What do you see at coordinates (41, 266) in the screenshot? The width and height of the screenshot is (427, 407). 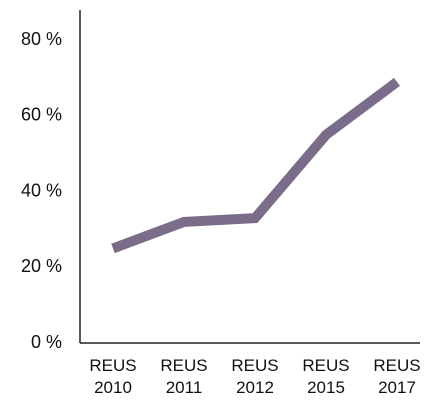 I see `y-tick-label: 20 %` at bounding box center [41, 266].